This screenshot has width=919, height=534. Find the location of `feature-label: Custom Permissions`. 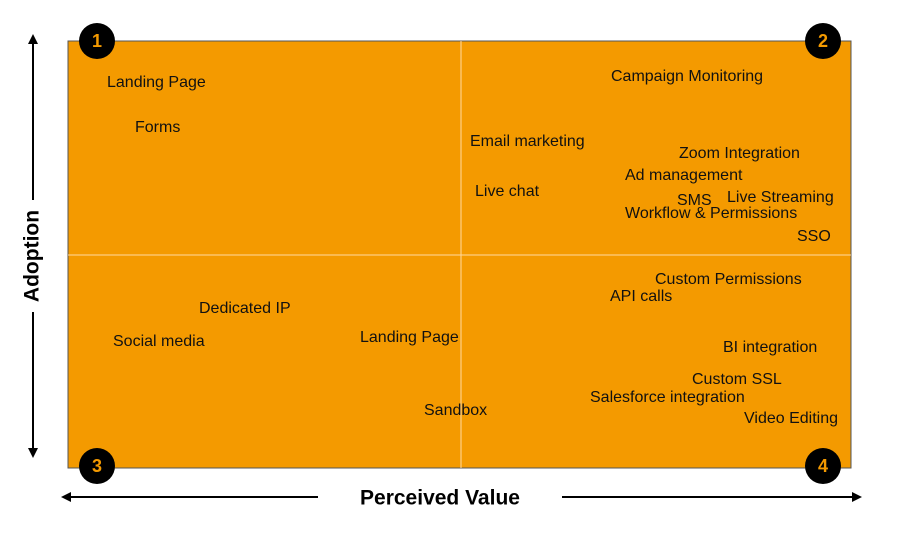

feature-label: Custom Permissions is located at coordinates (728, 279).